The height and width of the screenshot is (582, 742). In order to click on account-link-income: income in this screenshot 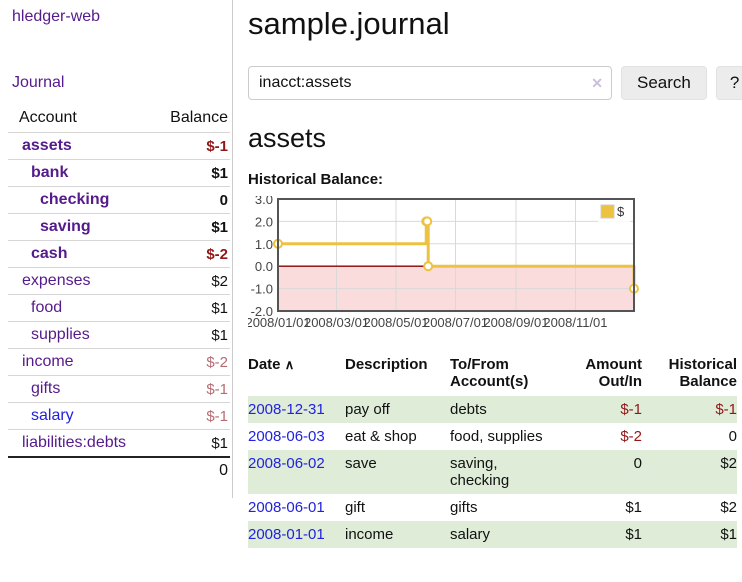, I will do `click(48, 361)`.